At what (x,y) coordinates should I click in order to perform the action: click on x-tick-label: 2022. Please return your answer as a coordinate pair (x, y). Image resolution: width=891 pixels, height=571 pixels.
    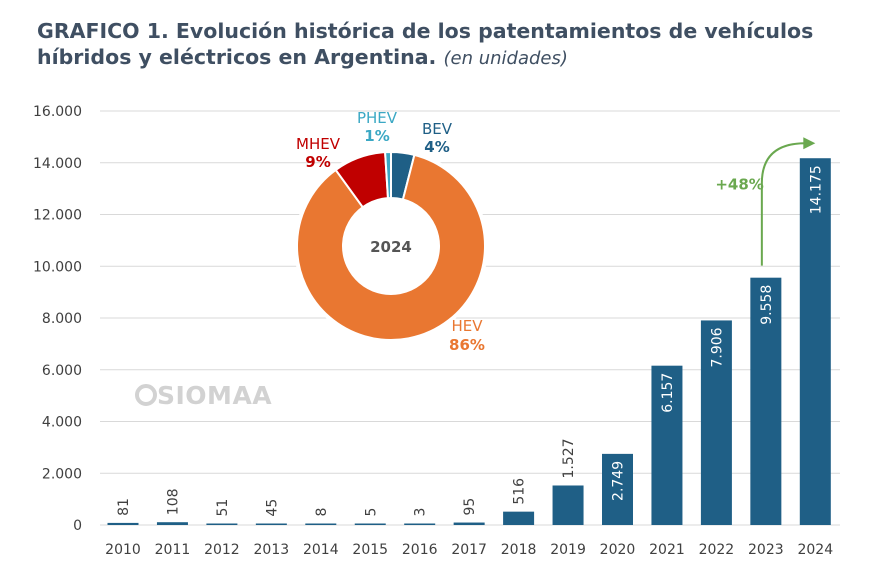
    Looking at the image, I should click on (717, 550).